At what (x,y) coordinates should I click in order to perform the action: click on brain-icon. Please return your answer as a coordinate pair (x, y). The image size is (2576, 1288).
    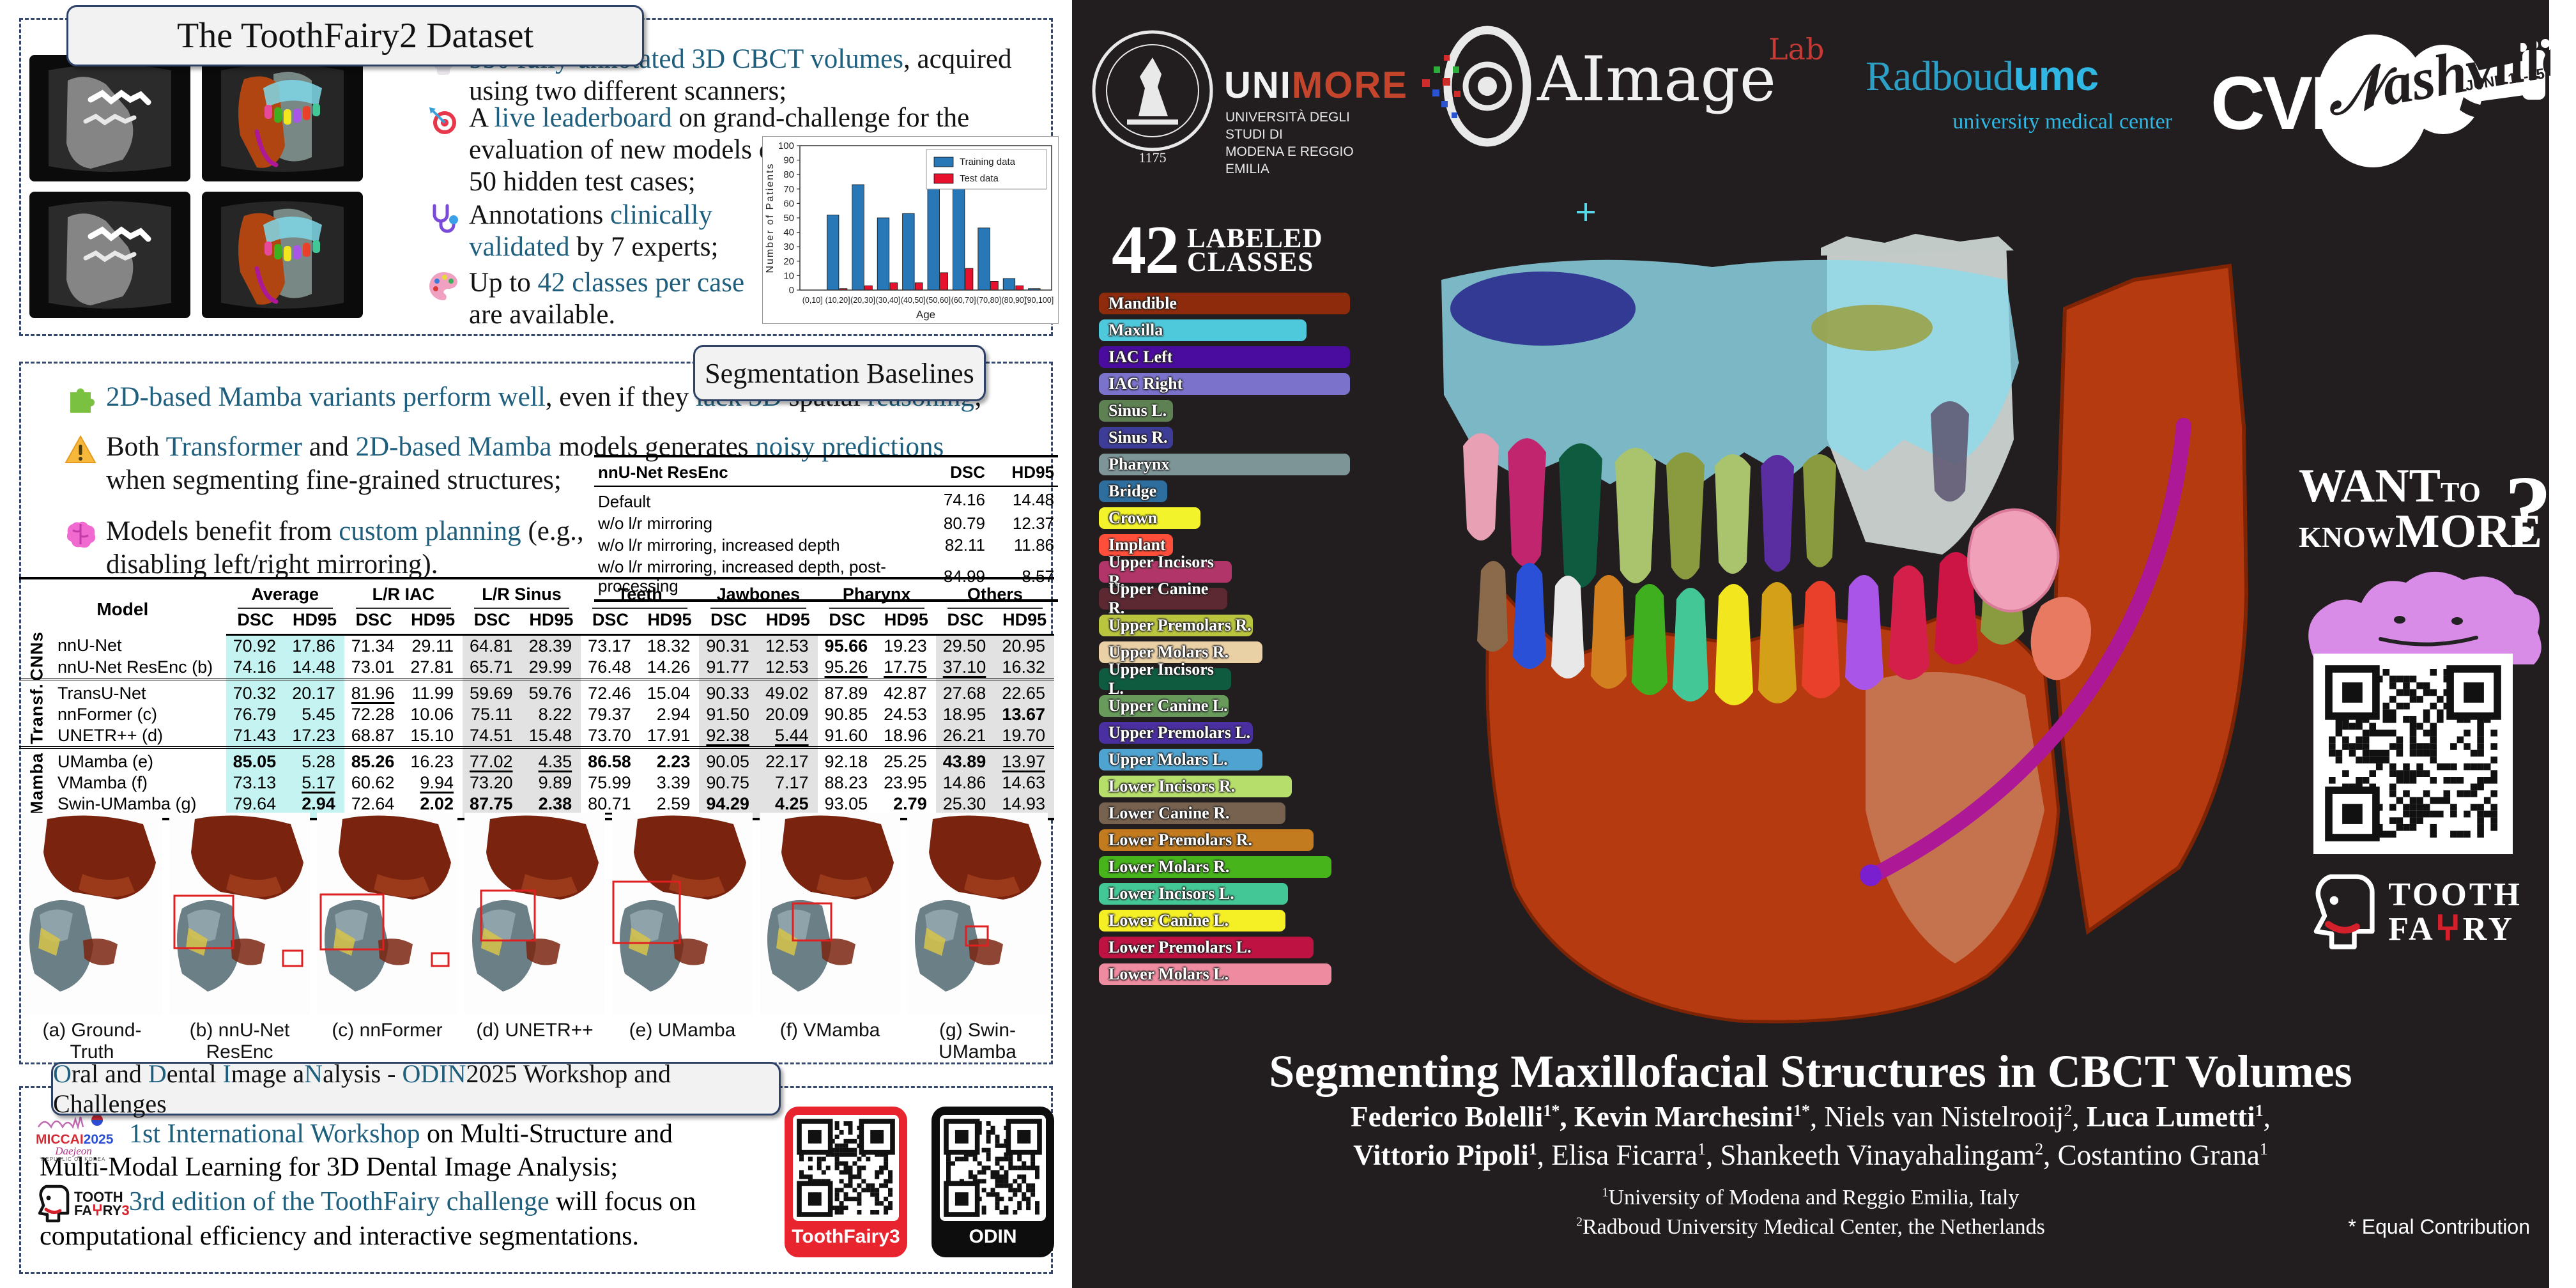
    Looking at the image, I should click on (80, 534).